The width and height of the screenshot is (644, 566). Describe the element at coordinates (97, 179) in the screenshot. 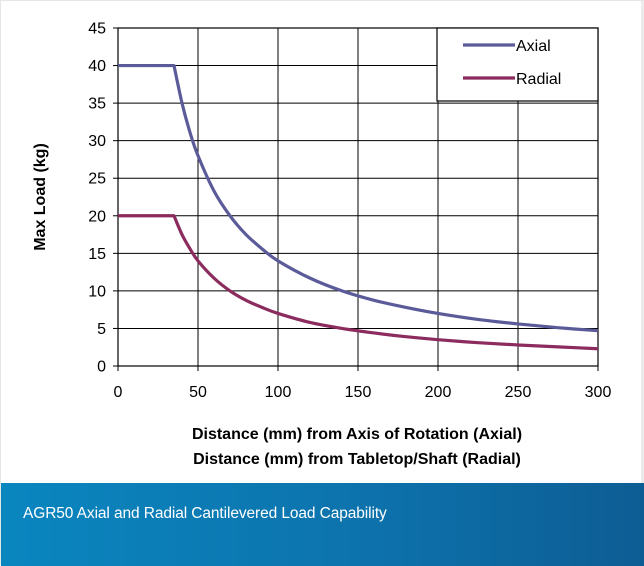

I see `y-tick-label: 25` at that location.